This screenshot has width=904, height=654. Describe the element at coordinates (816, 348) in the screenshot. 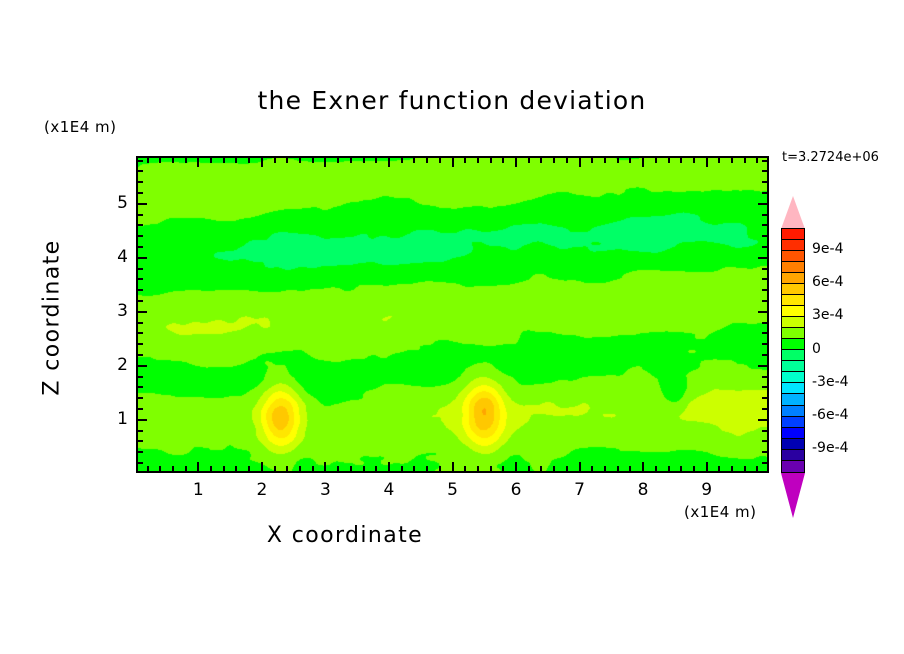

I see `colorbar-tick-label: 0` at that location.